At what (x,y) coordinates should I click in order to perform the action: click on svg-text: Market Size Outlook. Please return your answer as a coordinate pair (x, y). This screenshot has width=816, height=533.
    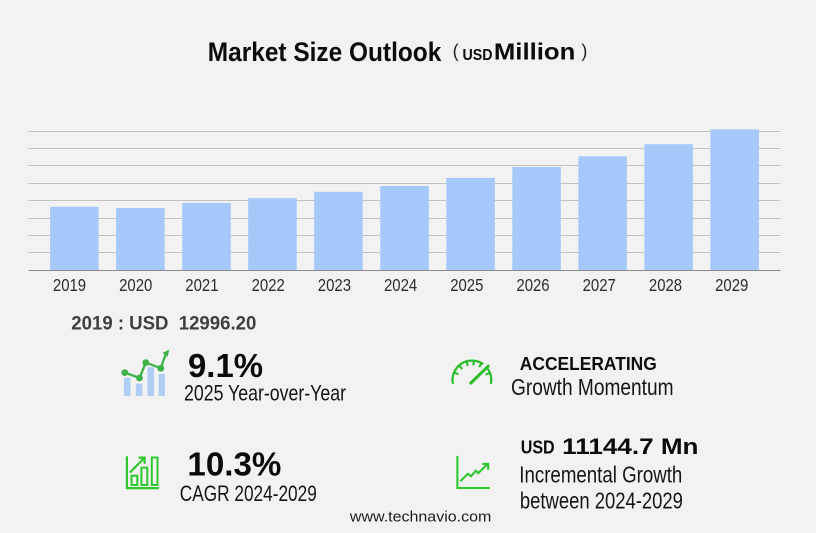
    Looking at the image, I should click on (325, 52).